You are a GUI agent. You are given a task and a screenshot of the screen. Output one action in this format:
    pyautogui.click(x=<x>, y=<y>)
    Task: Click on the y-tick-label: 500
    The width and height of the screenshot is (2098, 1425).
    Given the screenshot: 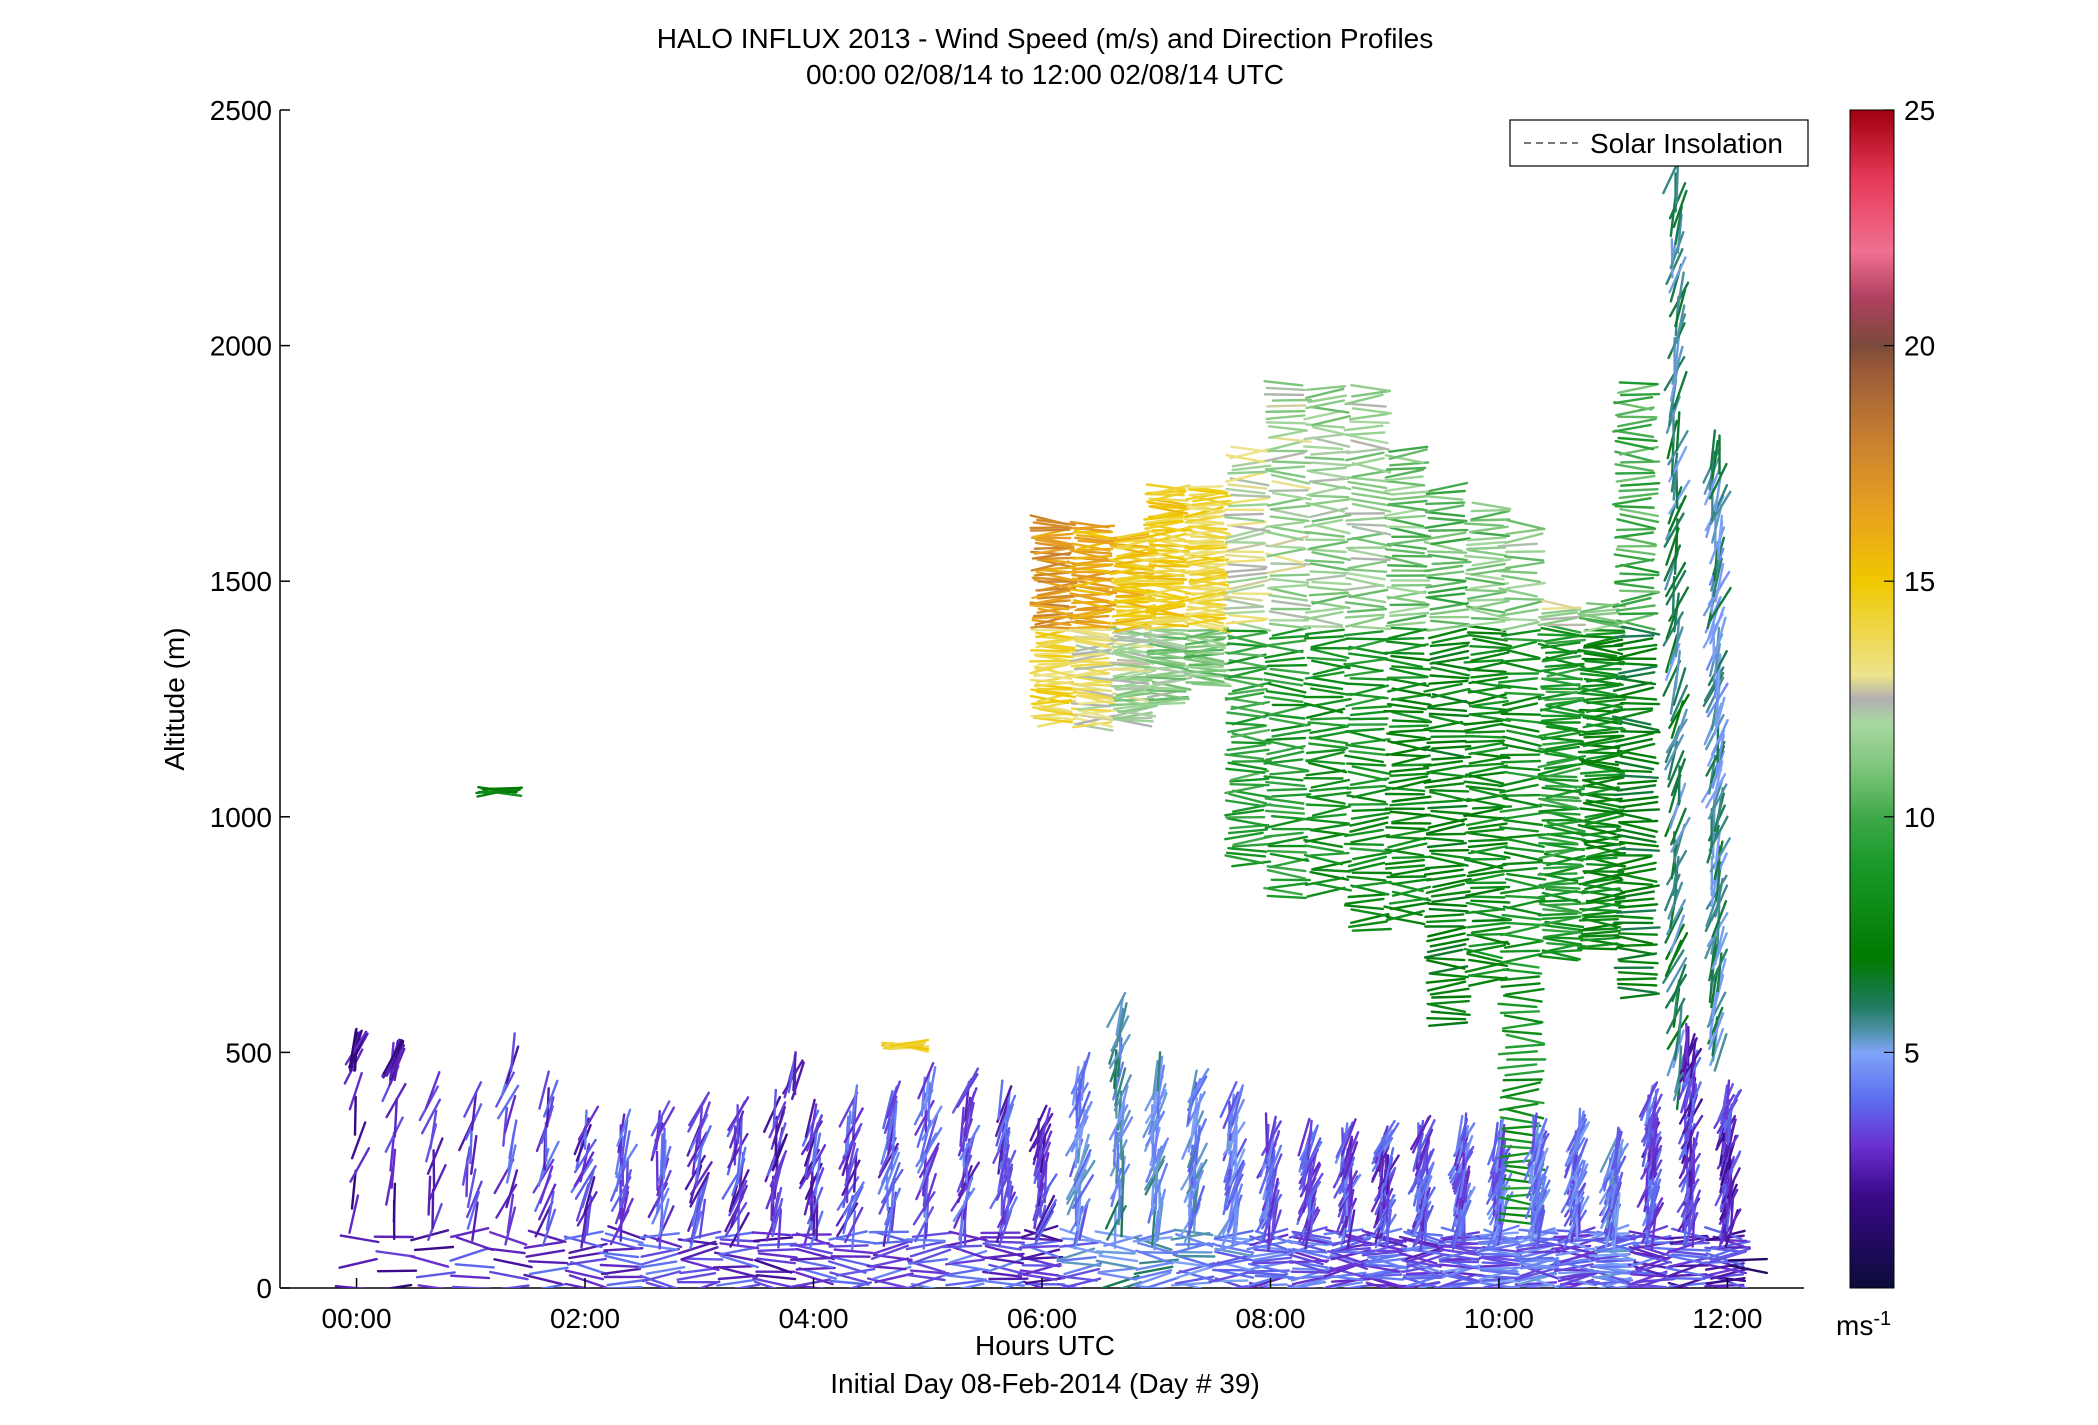 What is the action you would take?
    pyautogui.click(x=248, y=1052)
    